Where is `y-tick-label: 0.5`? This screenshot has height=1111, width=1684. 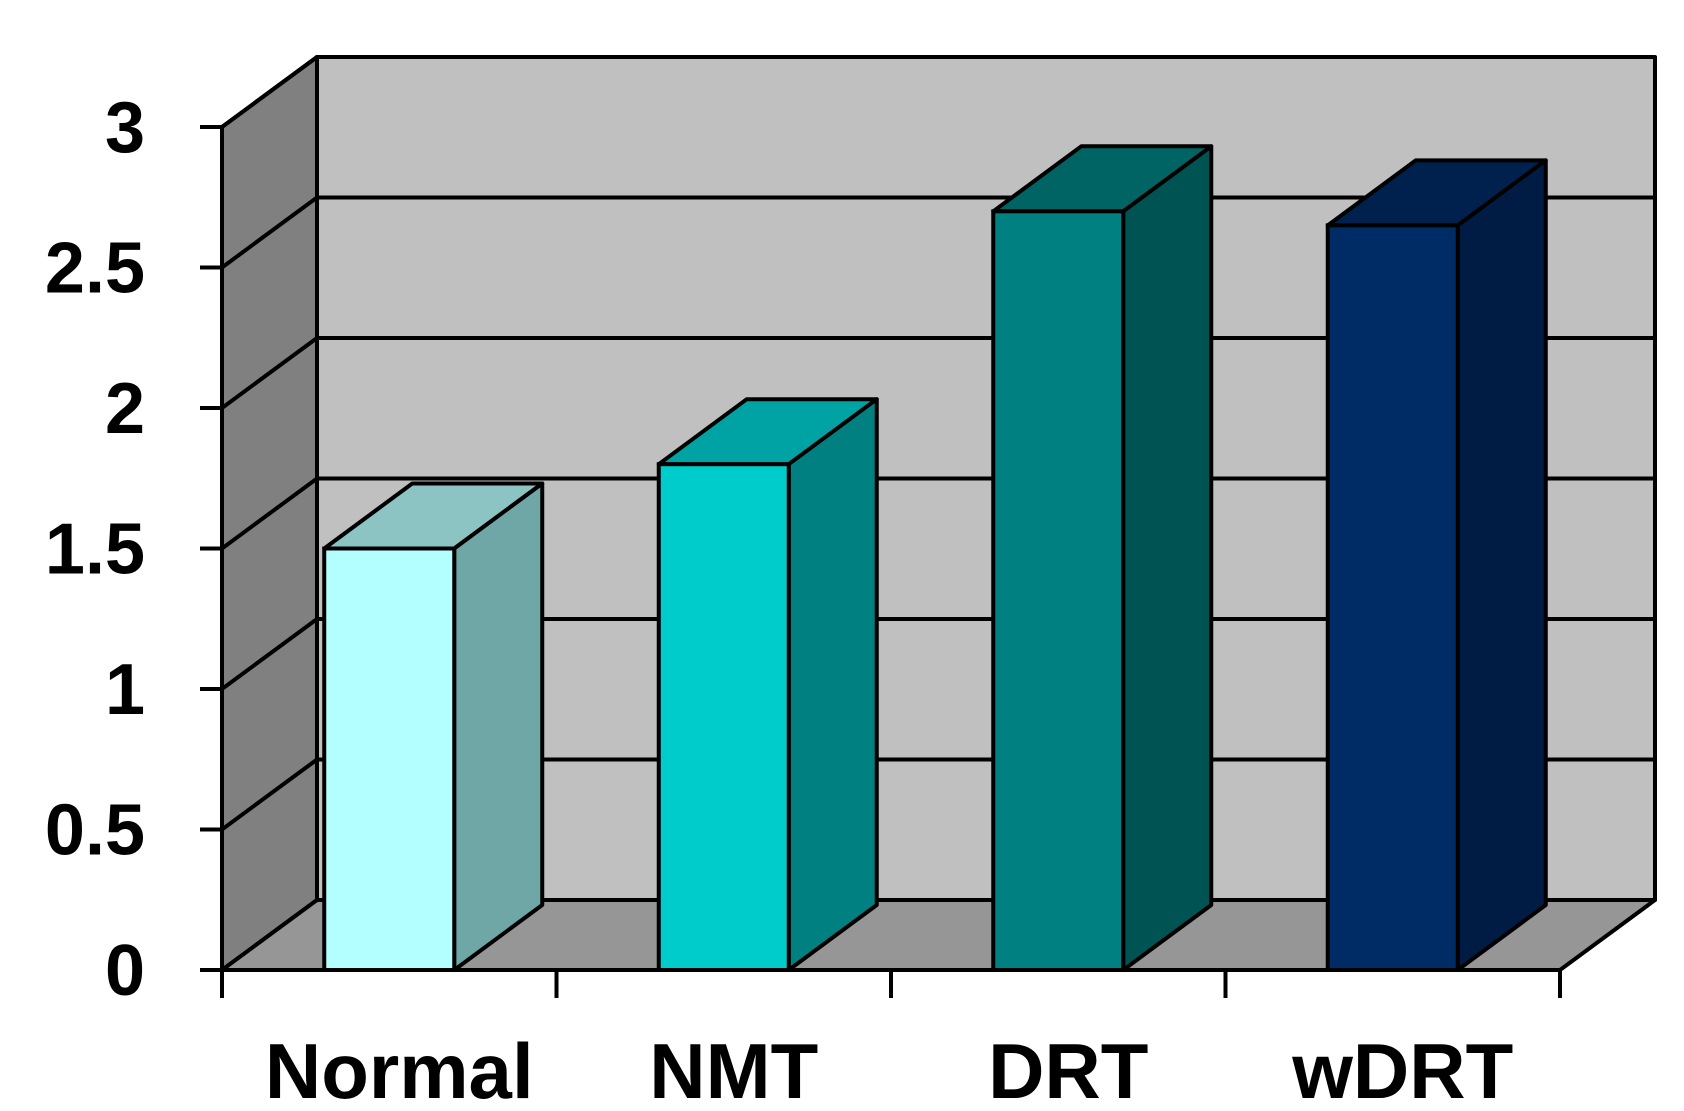 y-tick-label: 0.5 is located at coordinates (95, 831).